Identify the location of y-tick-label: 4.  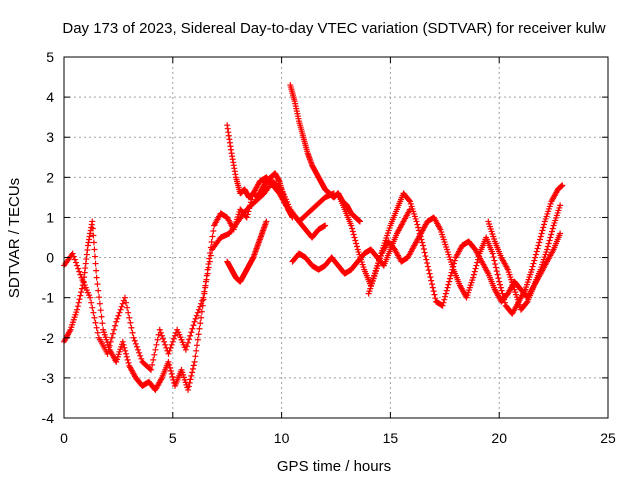
(50, 97).